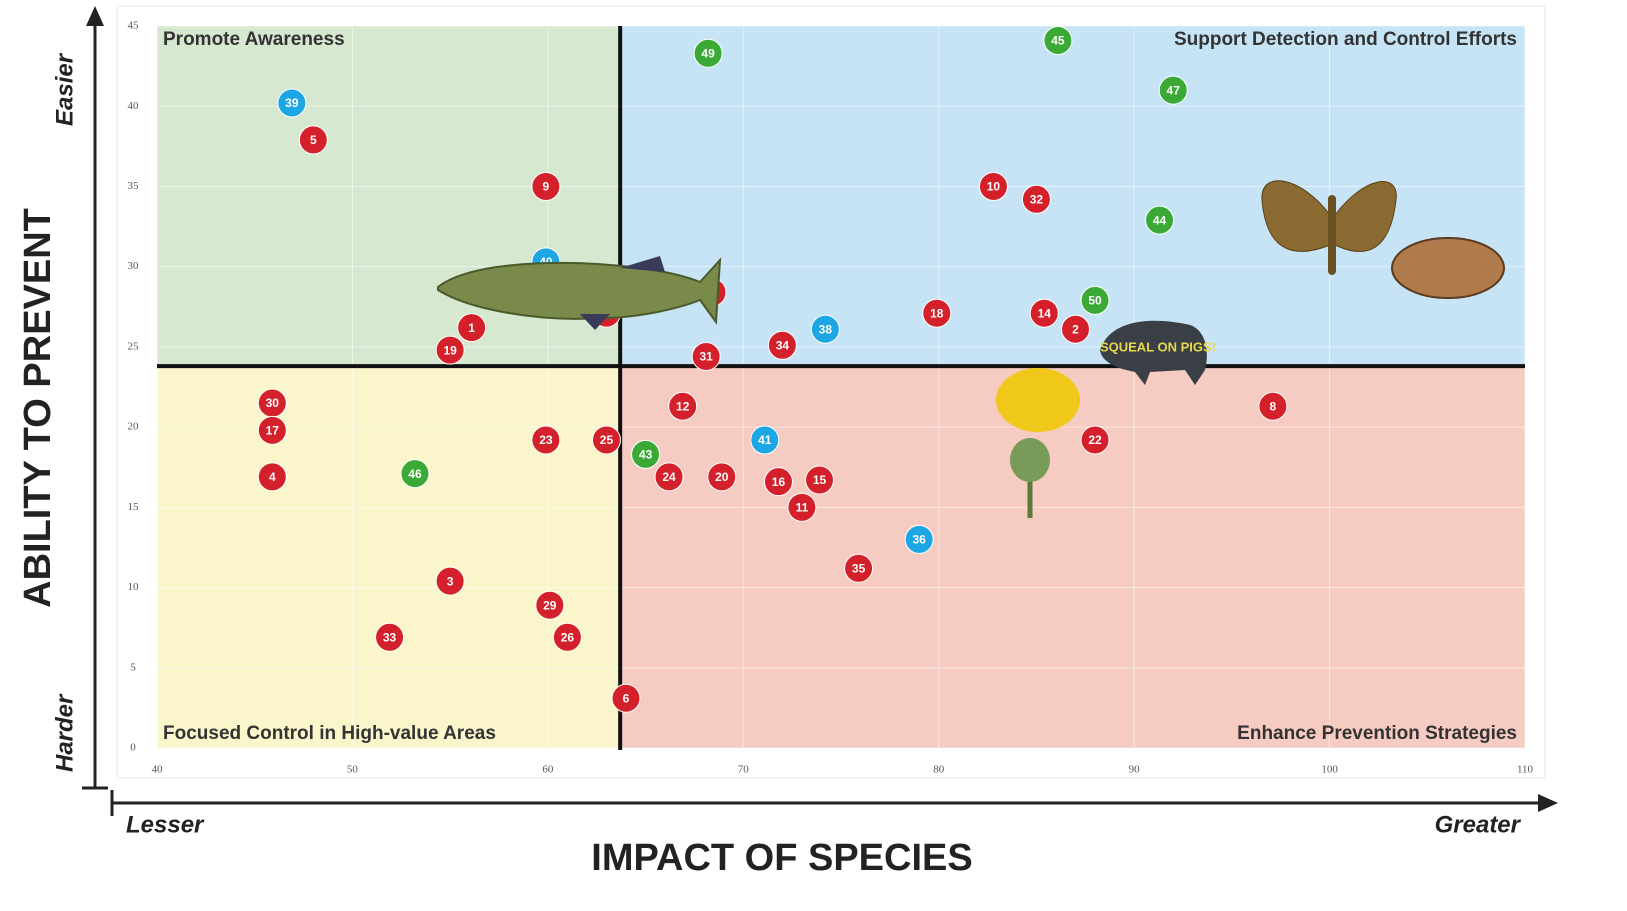 Image resolution: width=1627 pixels, height=911 pixels. What do you see at coordinates (134, 427) in the screenshot?
I see `y-tick-label: 20` at bounding box center [134, 427].